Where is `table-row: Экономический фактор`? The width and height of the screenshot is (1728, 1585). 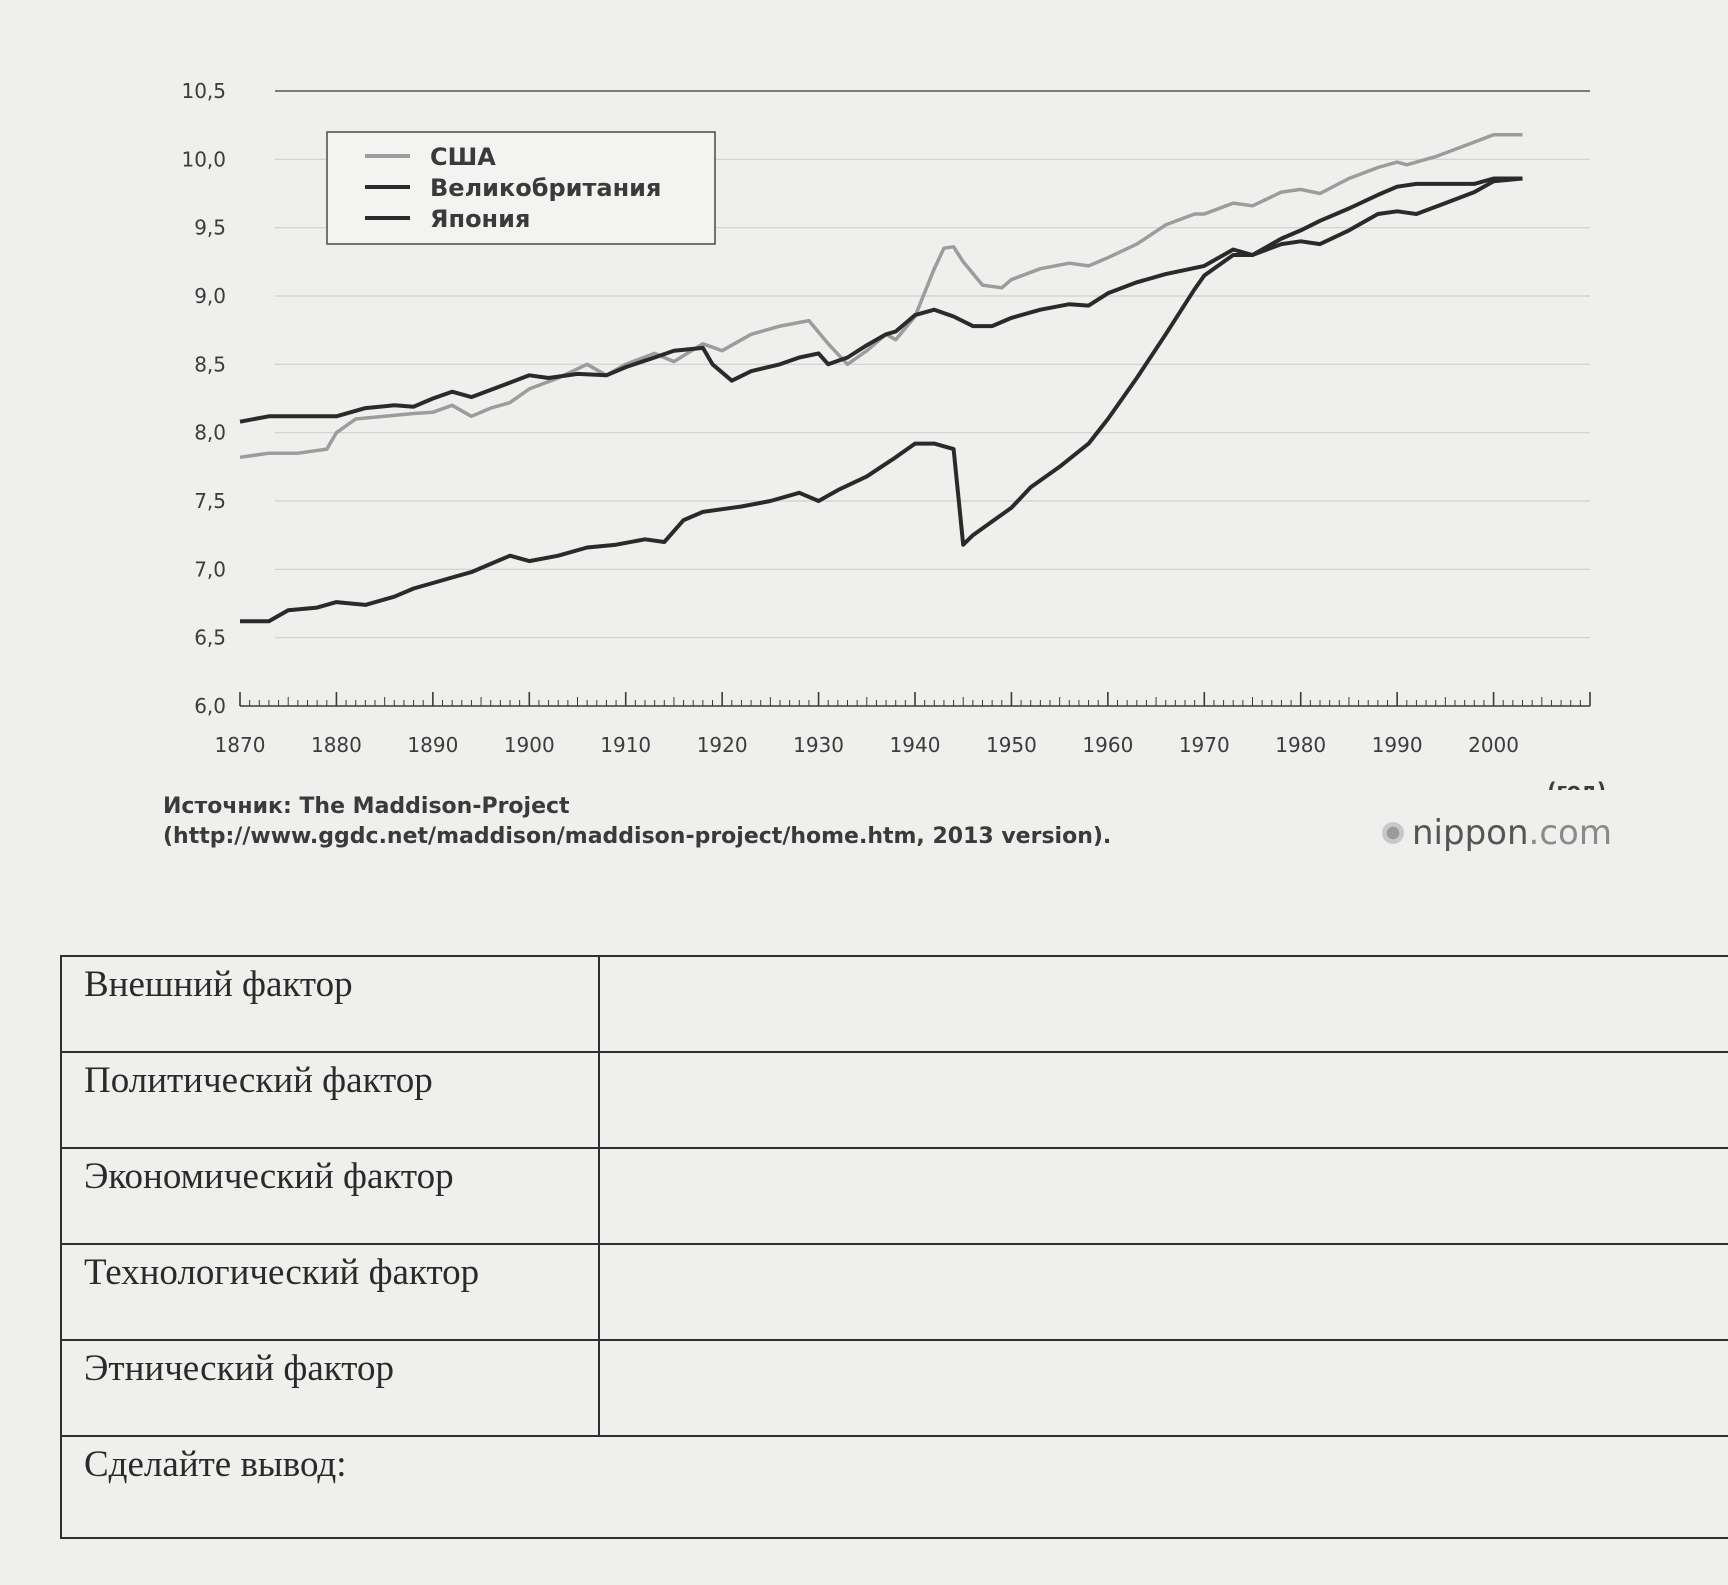 table-row: Экономический фактор is located at coordinates (895, 1197).